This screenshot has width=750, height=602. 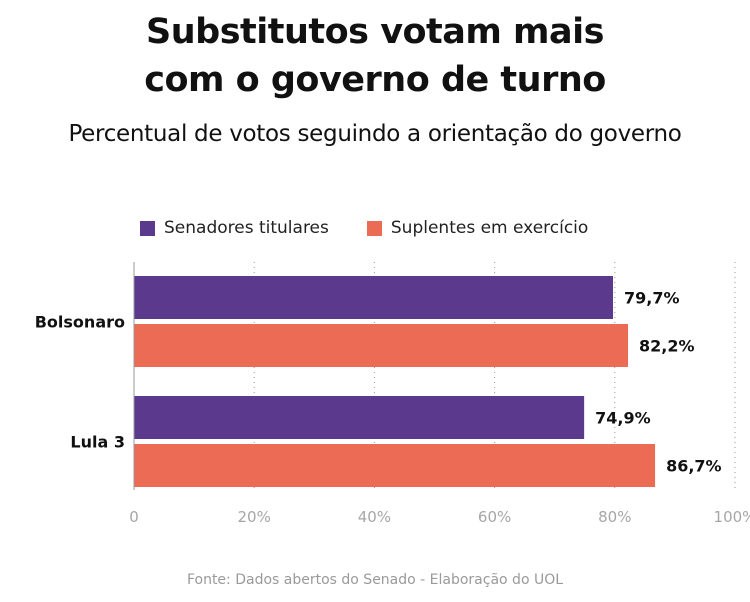 What do you see at coordinates (494, 517) in the screenshot?
I see `x-tick-label: 60%` at bounding box center [494, 517].